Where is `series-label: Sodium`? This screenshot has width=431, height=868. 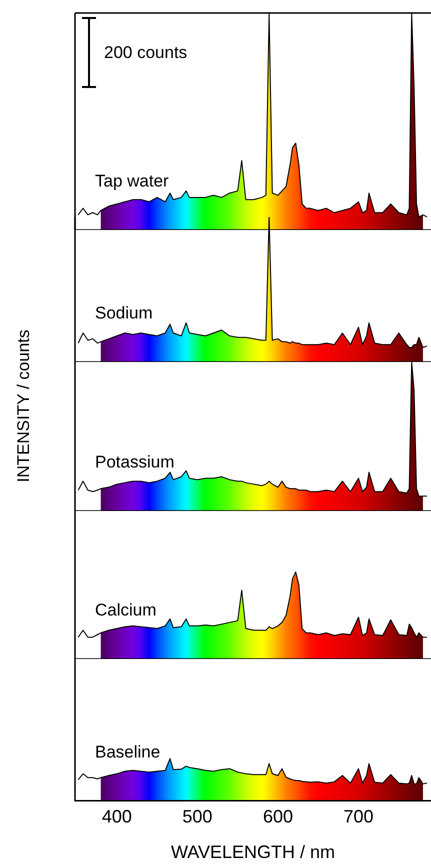
series-label: Sodium is located at coordinates (124, 313).